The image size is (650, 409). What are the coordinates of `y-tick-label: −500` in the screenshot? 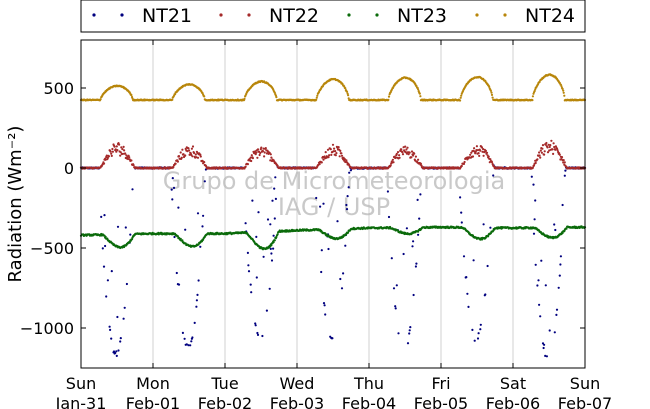 It's located at (52, 248).